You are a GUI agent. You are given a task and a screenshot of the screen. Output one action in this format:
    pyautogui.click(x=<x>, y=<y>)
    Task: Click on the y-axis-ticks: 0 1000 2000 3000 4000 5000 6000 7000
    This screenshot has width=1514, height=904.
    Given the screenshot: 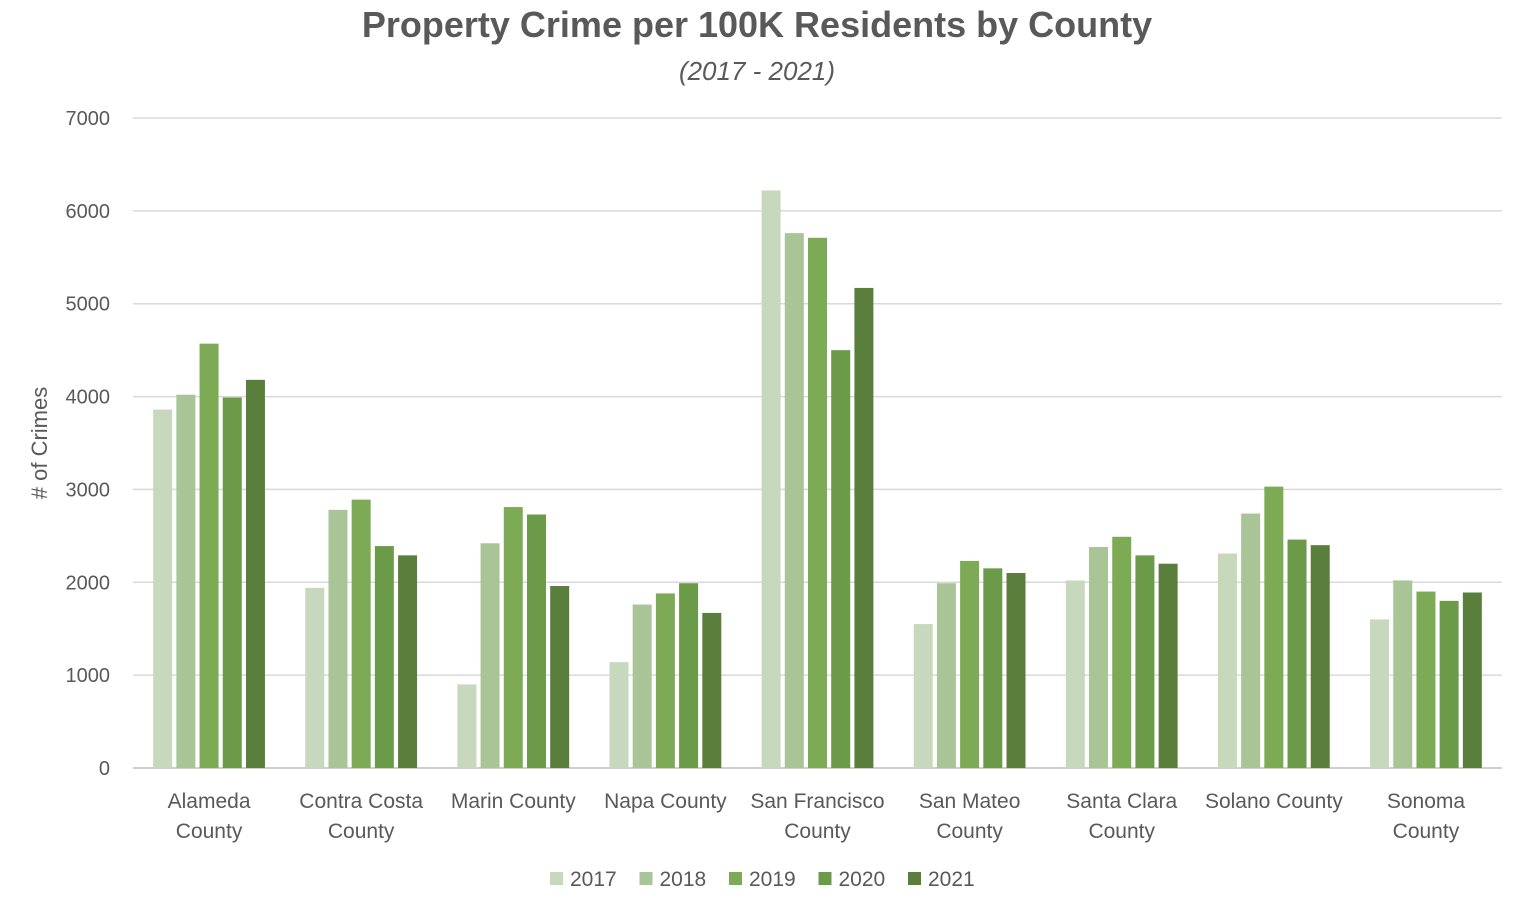 What is the action you would take?
    pyautogui.click(x=88, y=444)
    